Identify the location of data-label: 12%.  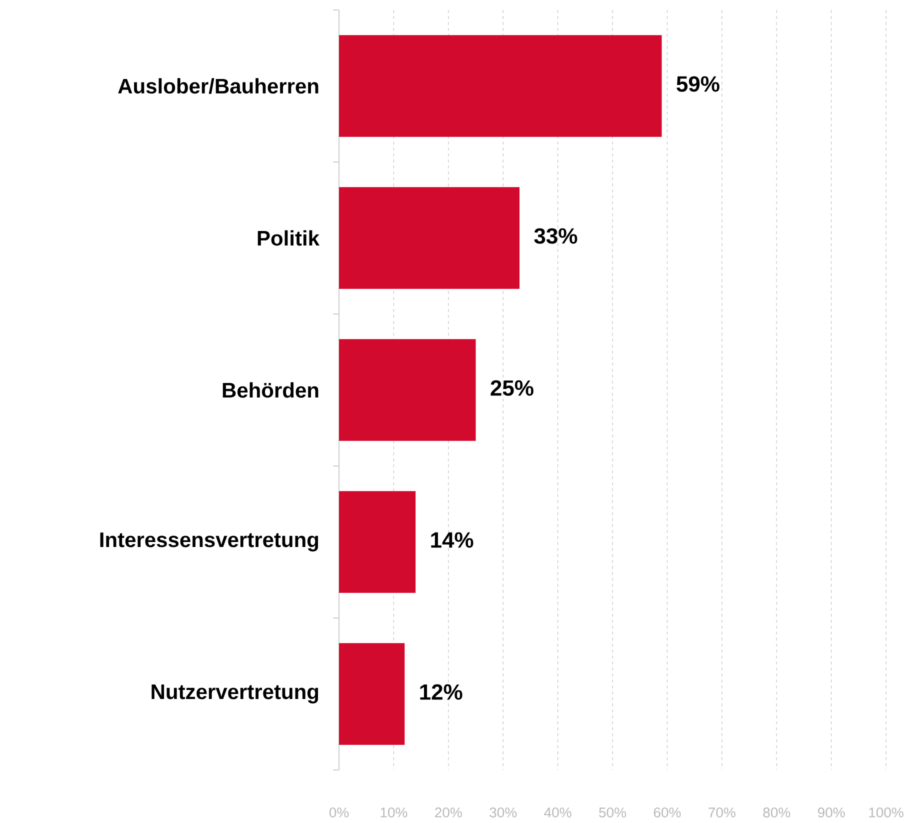
(441, 692).